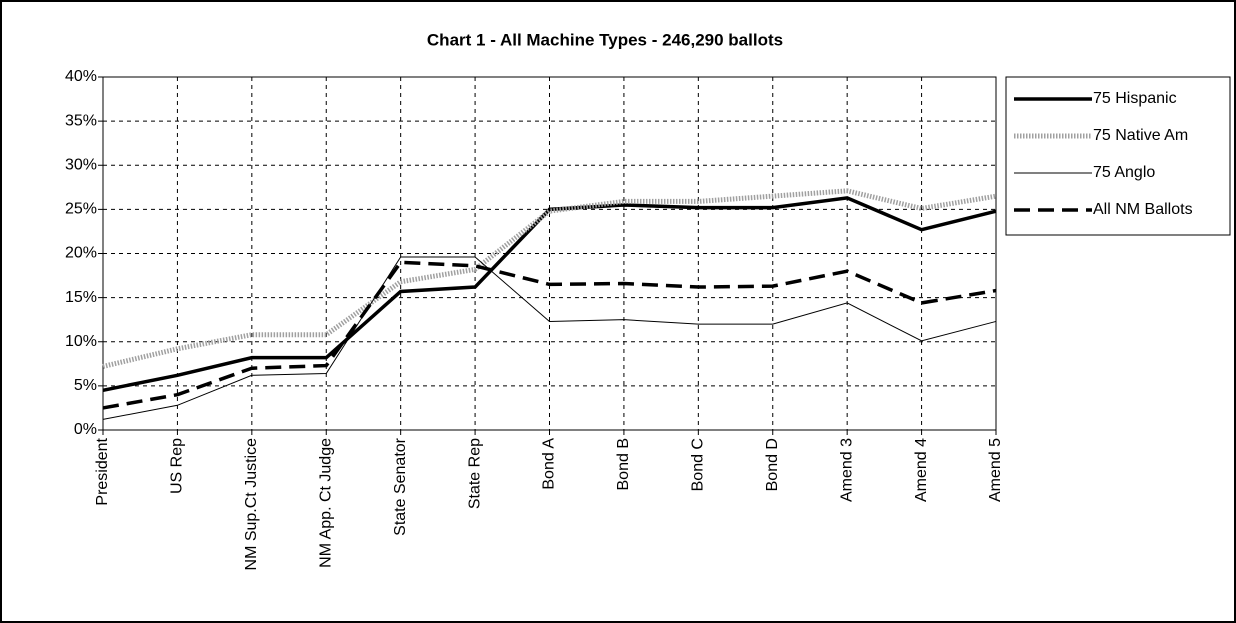 This screenshot has width=1236, height=623. I want to click on x-tick-label: President, so click(102, 471).